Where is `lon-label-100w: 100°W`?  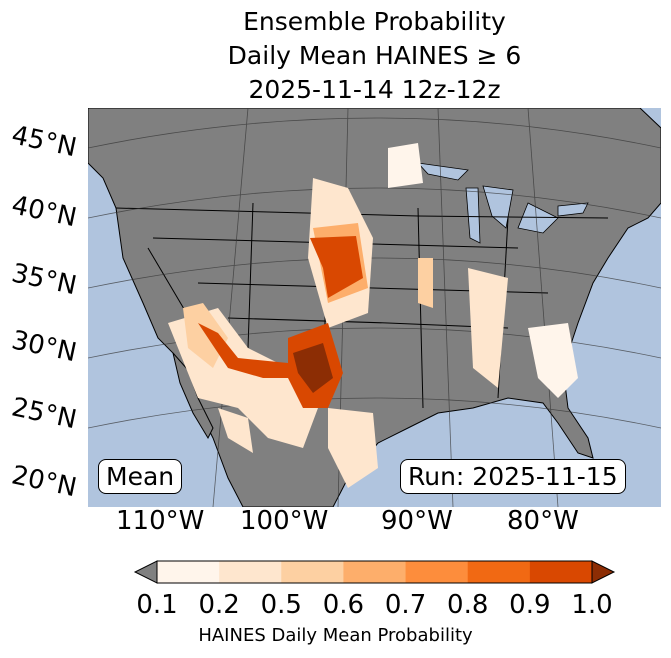
lon-label-100w: 100°W is located at coordinates (284, 521).